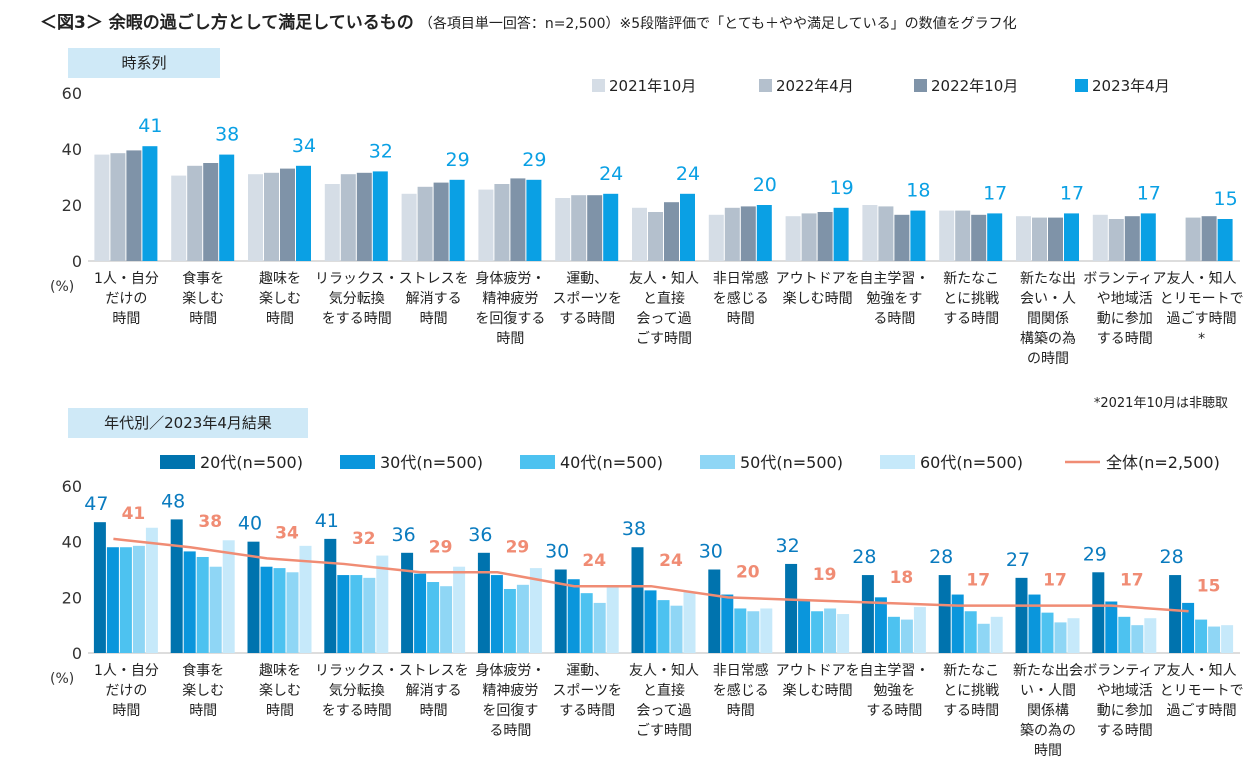 The height and width of the screenshot is (779, 1250). What do you see at coordinates (144, 63) in the screenshot?
I see `section-tag-timeseries: 時系列` at bounding box center [144, 63].